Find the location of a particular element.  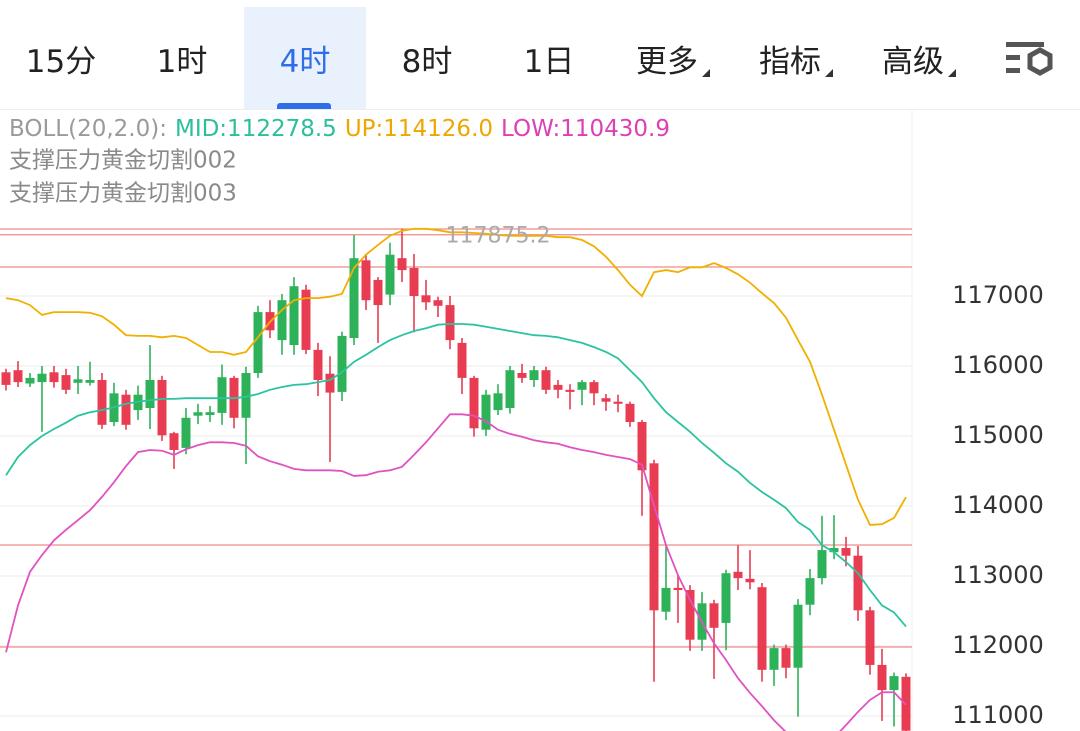

settings-icon is located at coordinates (1030, 60).